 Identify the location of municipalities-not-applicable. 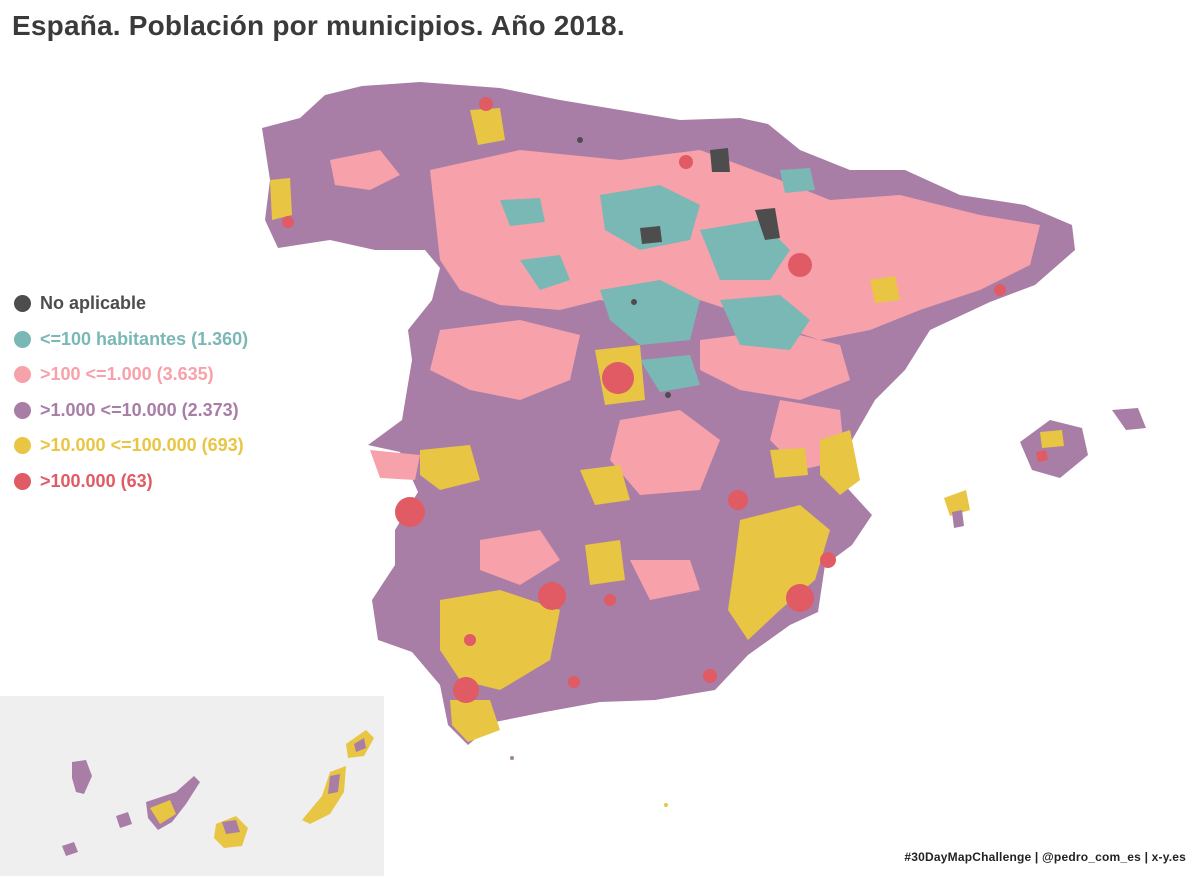
(678, 267).